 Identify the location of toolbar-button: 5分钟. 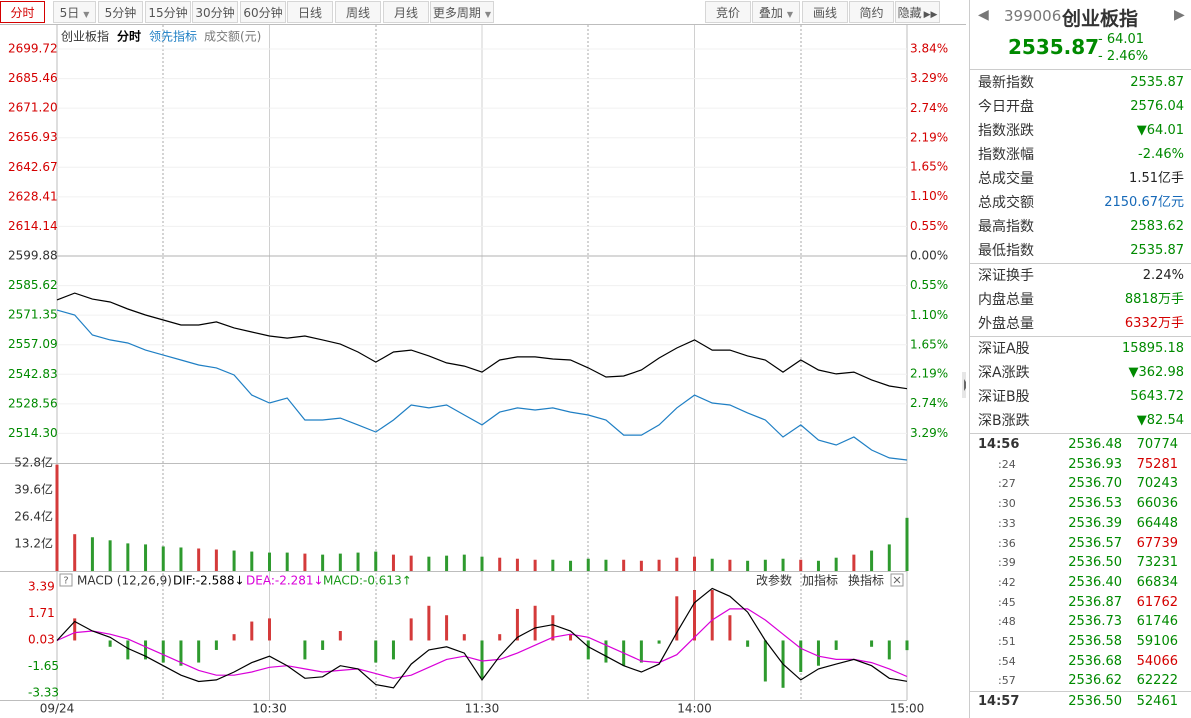
(120, 12).